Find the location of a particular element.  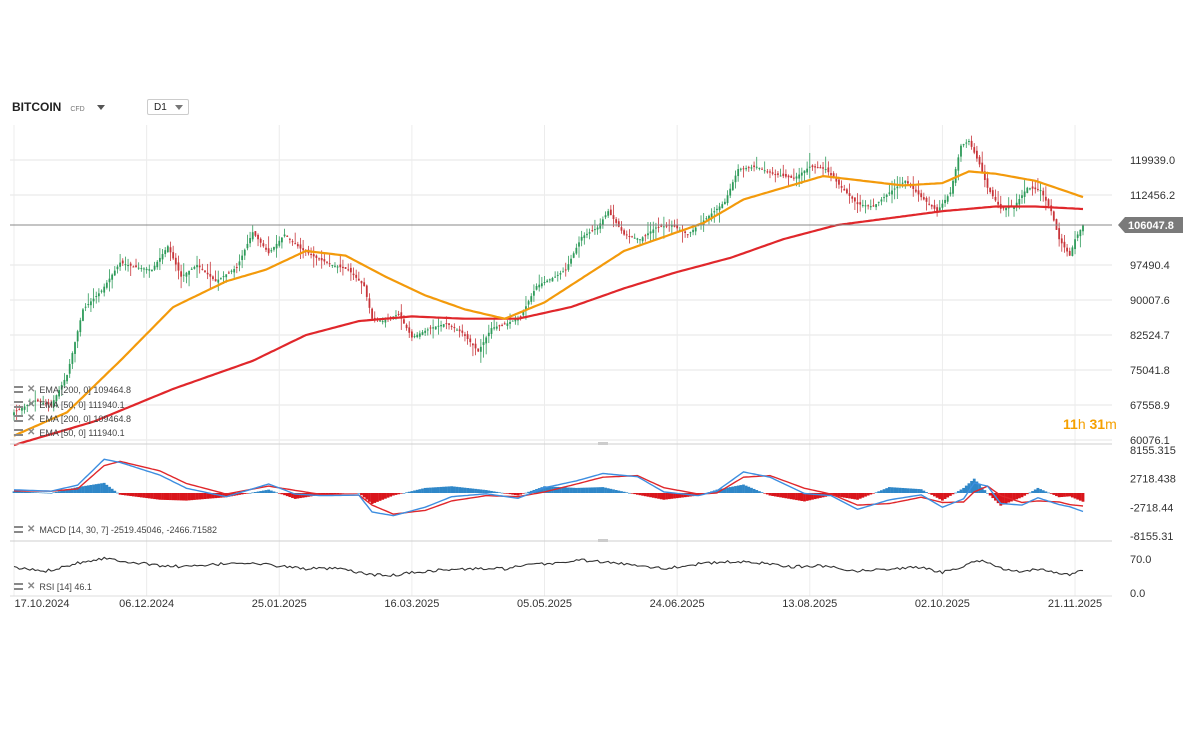

ema-legend-text: EMA [50, 0] 111940.1 is located at coordinates (82, 432).